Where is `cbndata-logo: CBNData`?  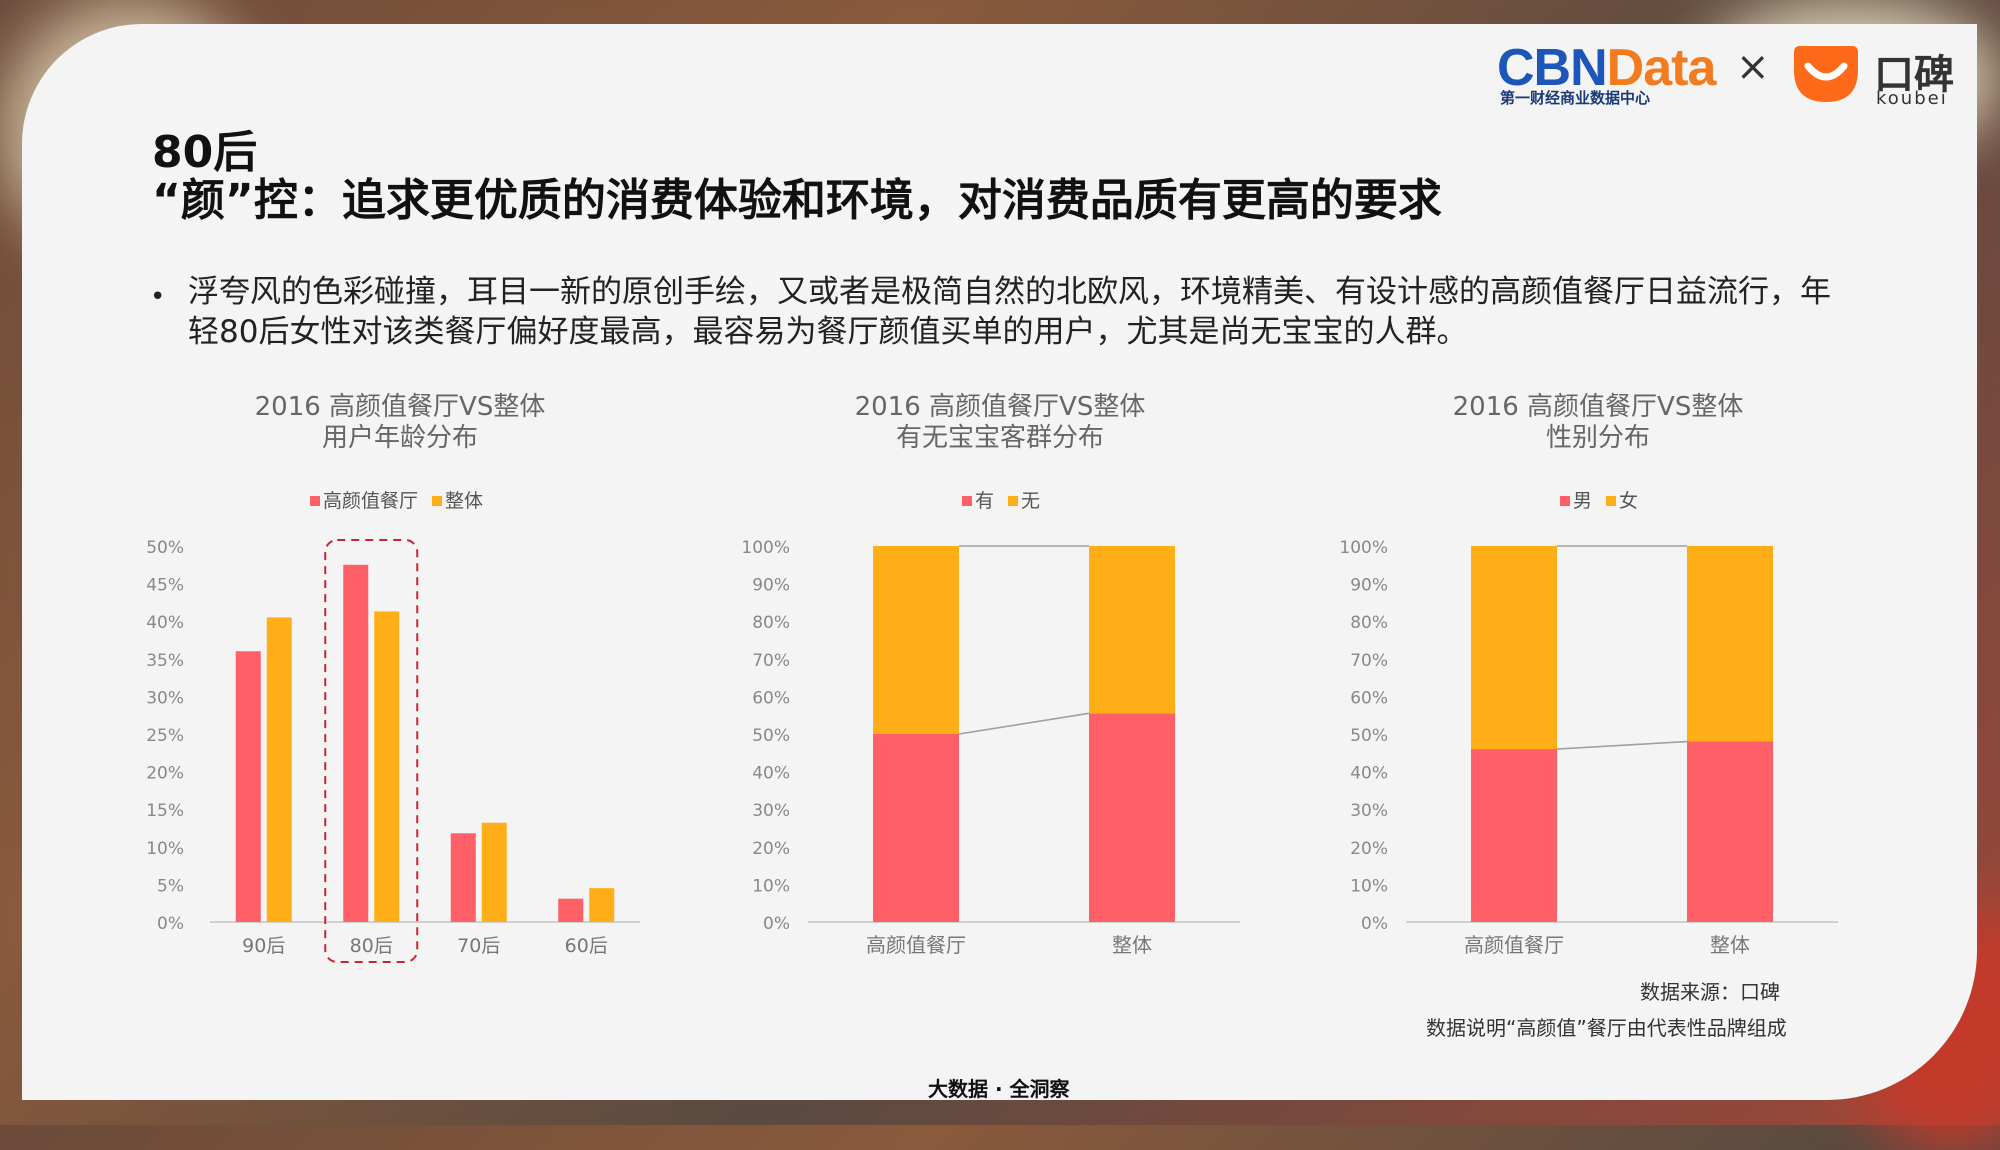 cbndata-logo: CBNData is located at coordinates (1606, 68).